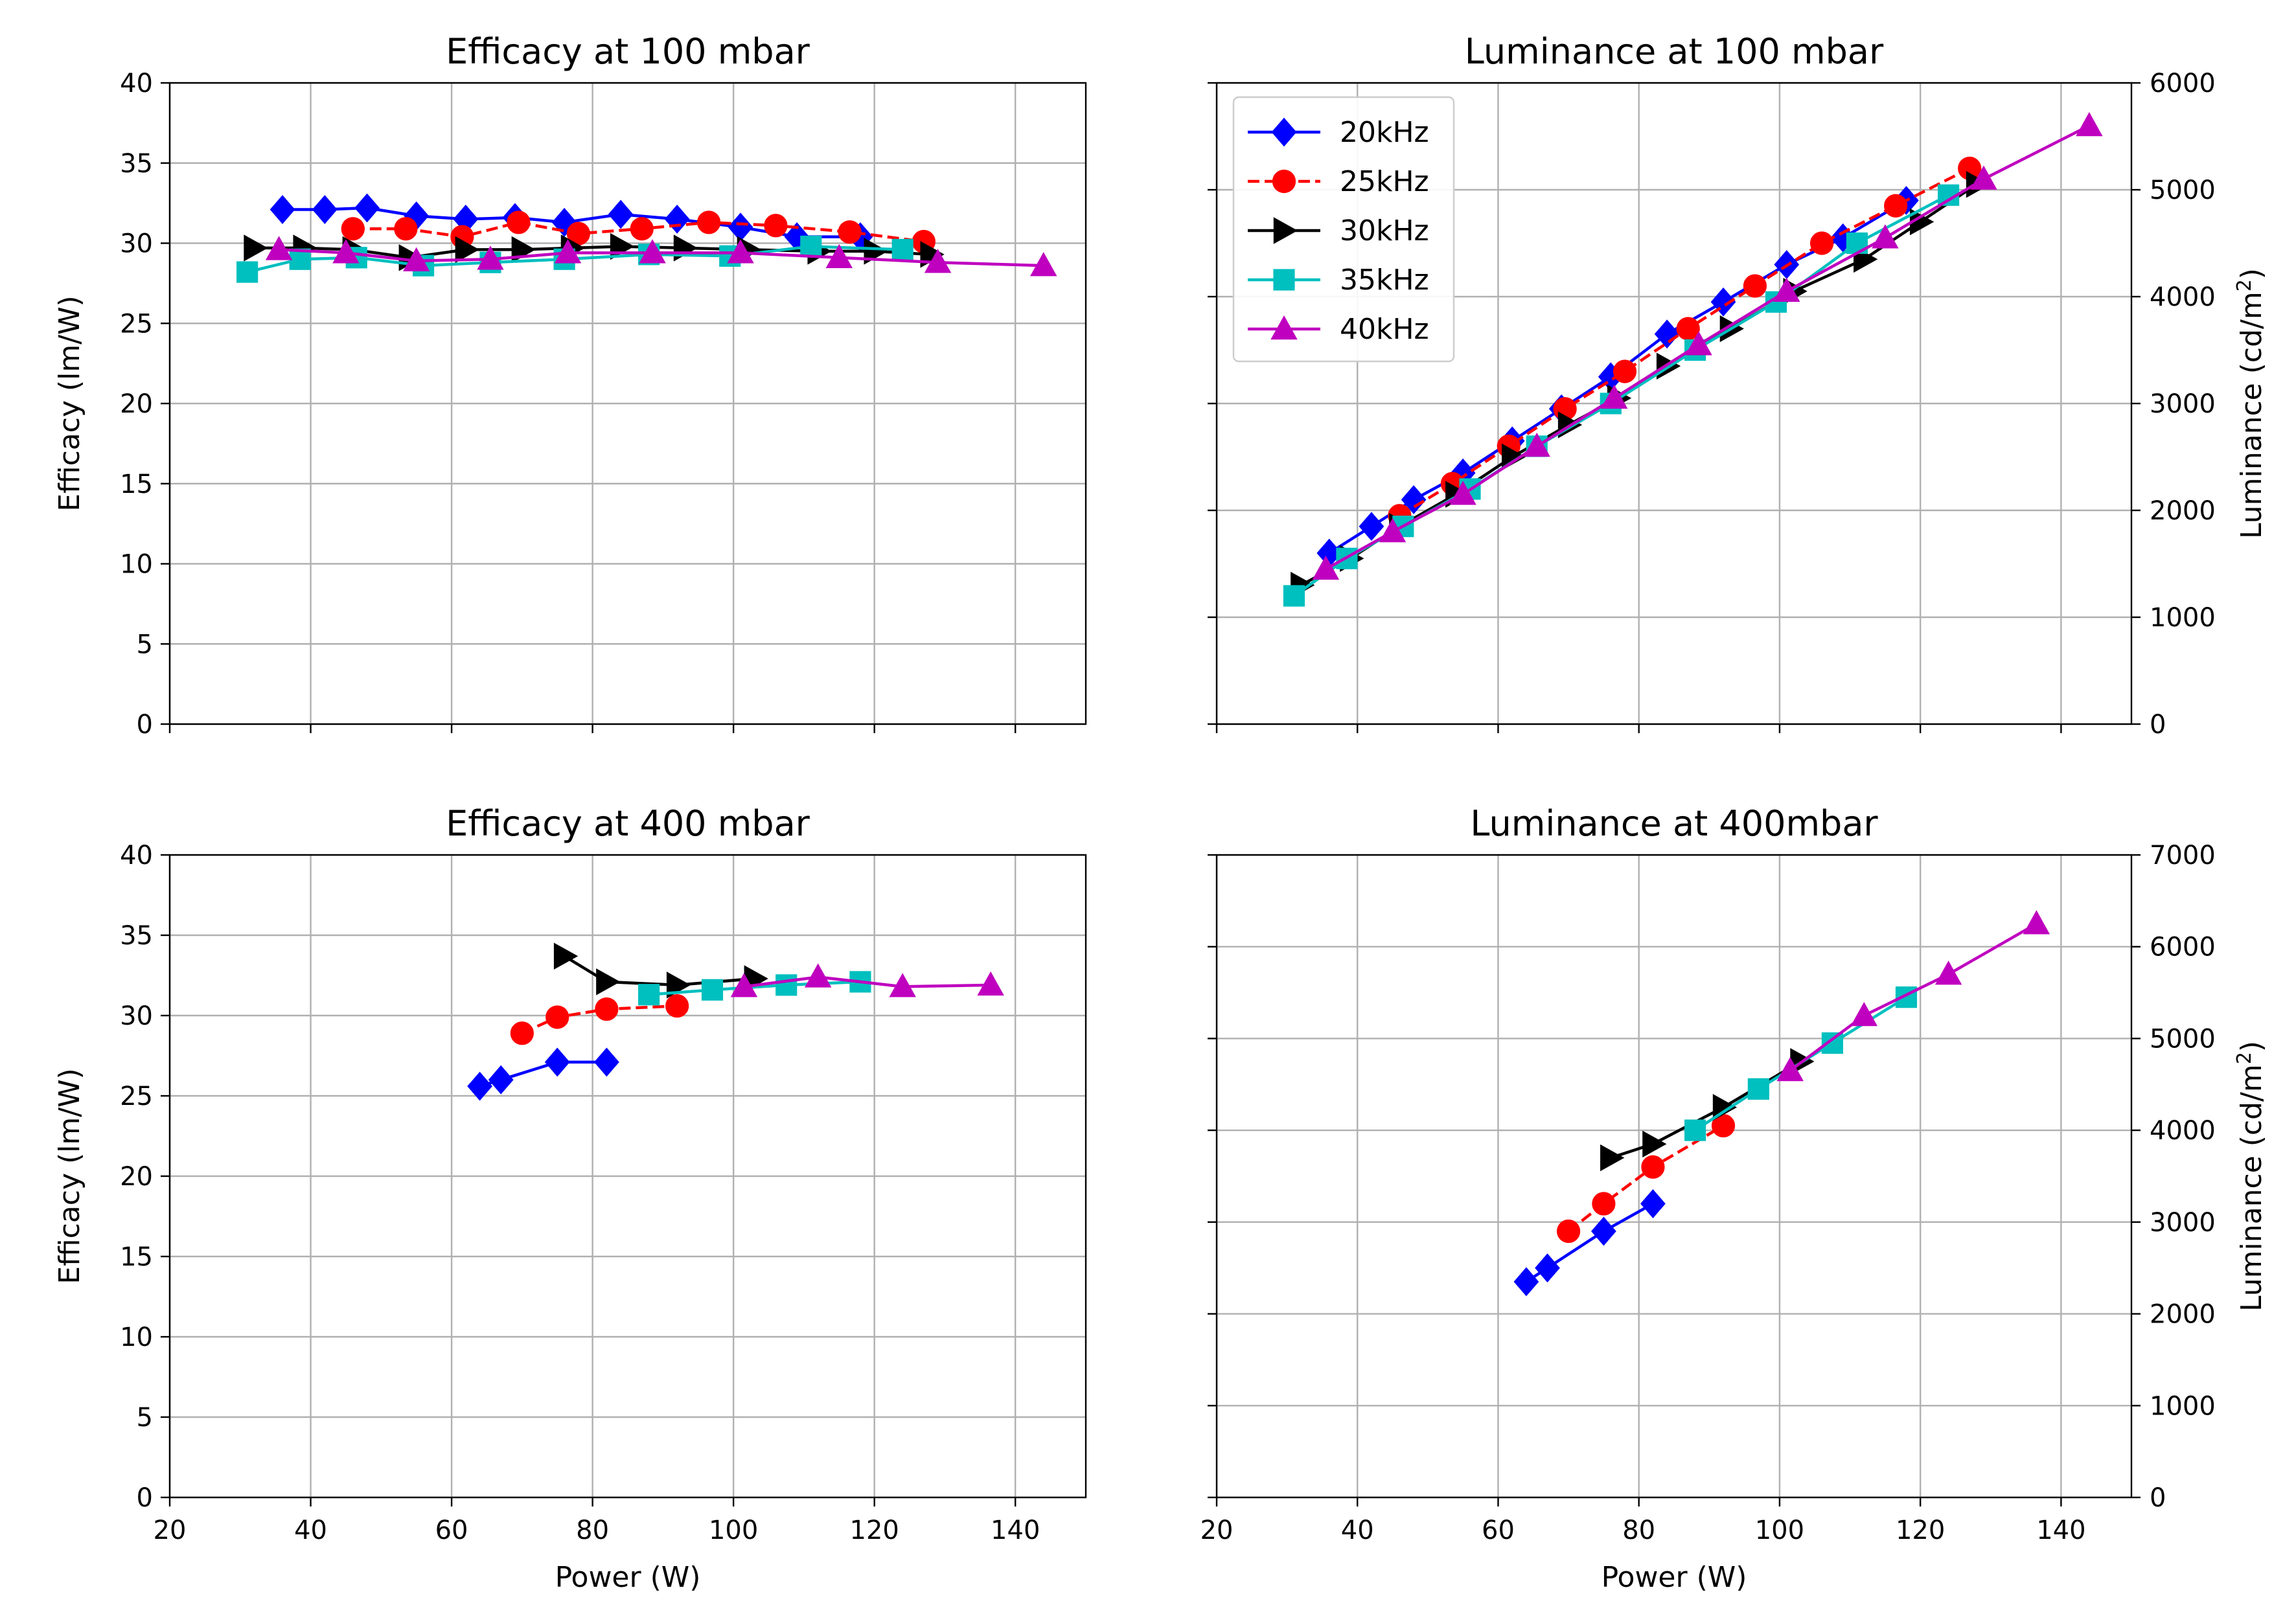 The image size is (2296, 1614). I want to click on y-axis-label: Luminance (cd/m2), so click(2250, 403).